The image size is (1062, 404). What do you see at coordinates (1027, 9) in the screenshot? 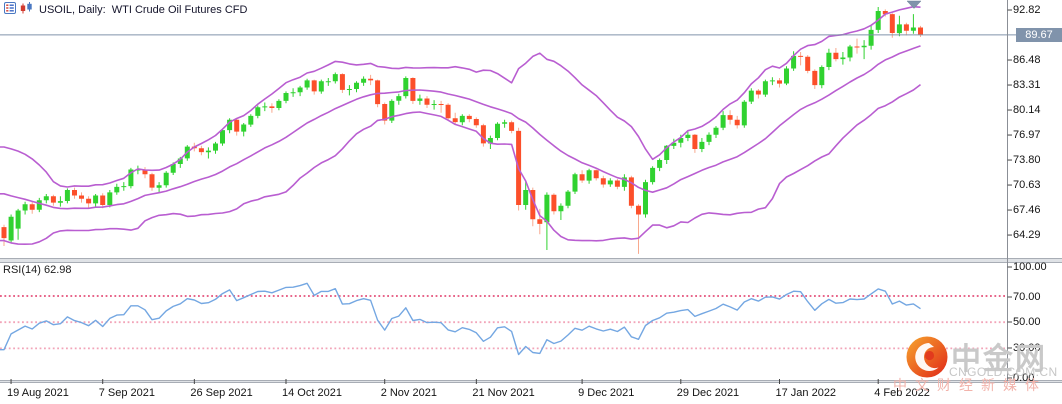
I see `price-tick-label: 92.82` at bounding box center [1027, 9].